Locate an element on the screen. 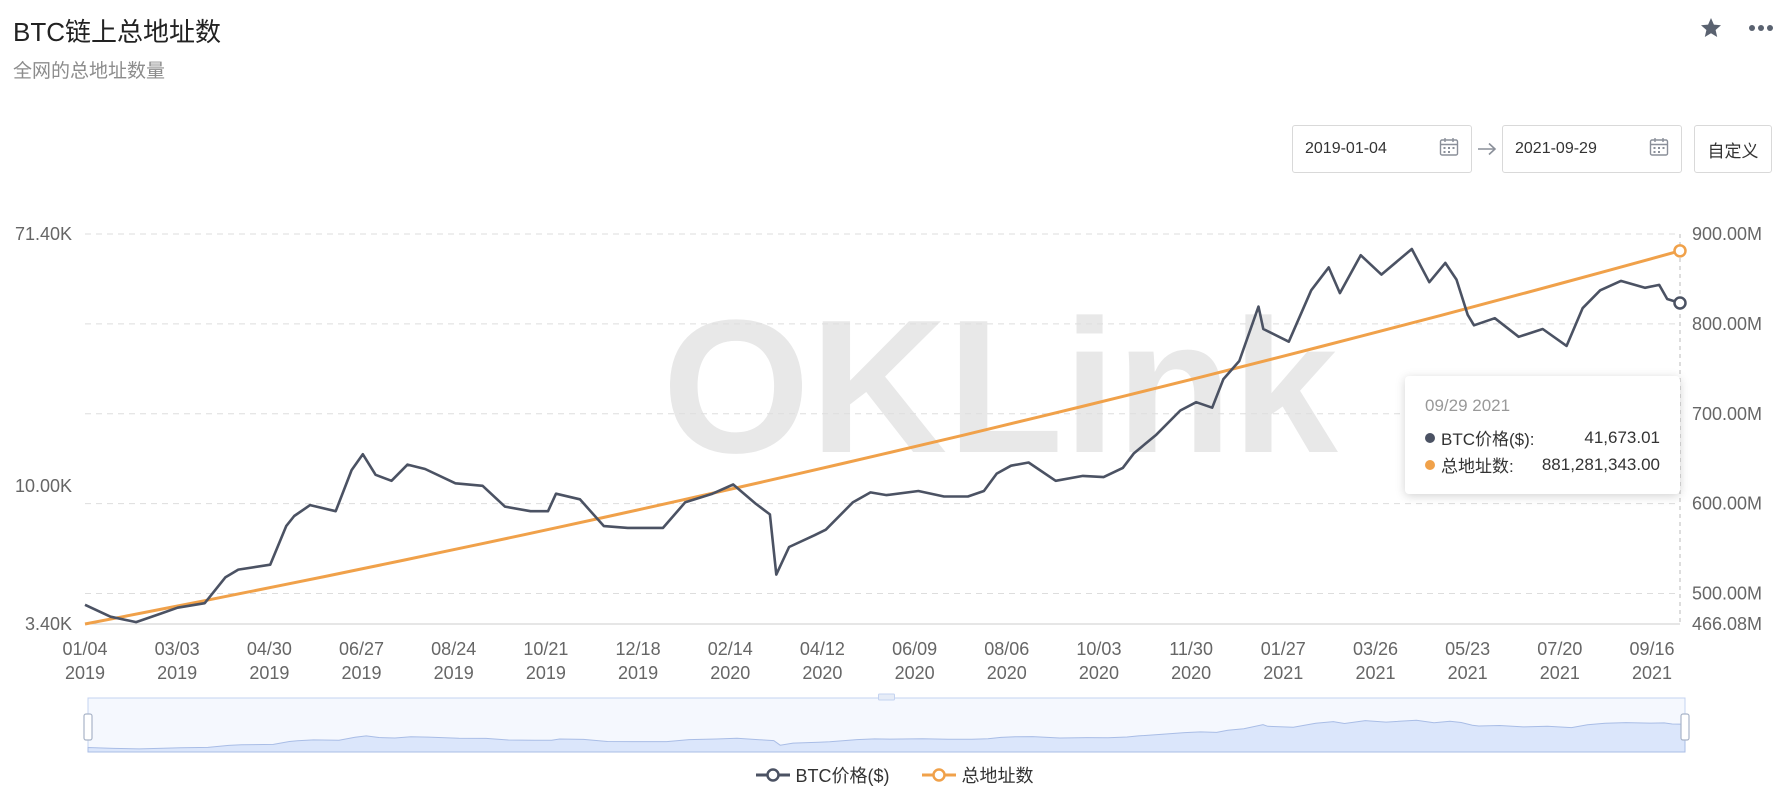 The height and width of the screenshot is (790, 1789). tooltip-value-btc: 41,673.01 is located at coordinates (1622, 437).